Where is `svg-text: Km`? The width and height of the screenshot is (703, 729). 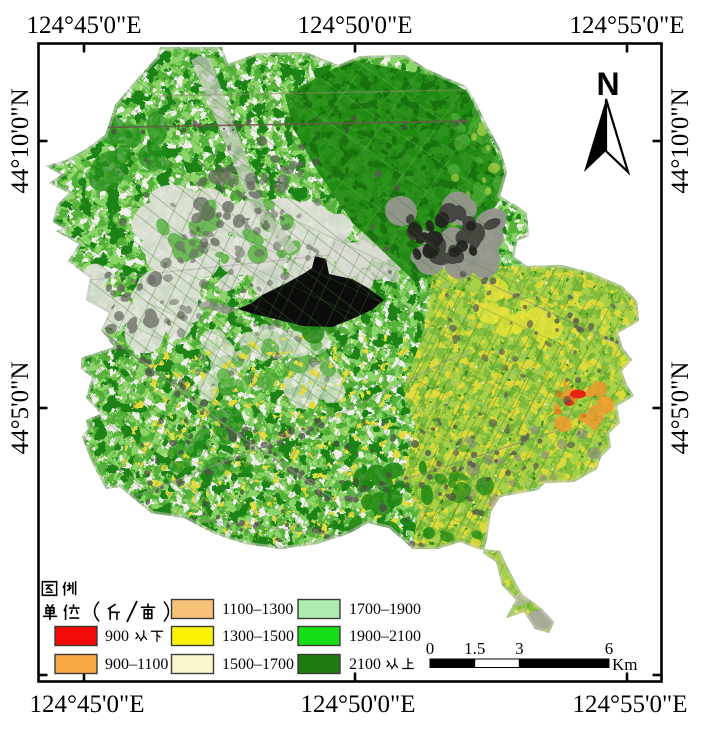 svg-text: Km is located at coordinates (625, 664).